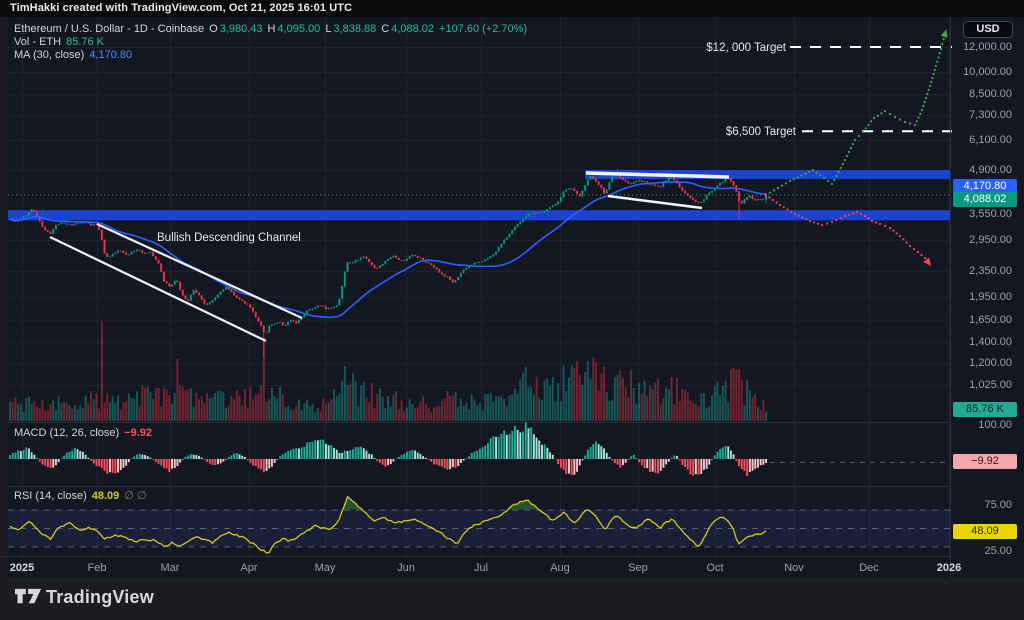 This screenshot has height=620, width=1024. What do you see at coordinates (249, 568) in the screenshot?
I see `time-axis-label-apr: Apr` at bounding box center [249, 568].